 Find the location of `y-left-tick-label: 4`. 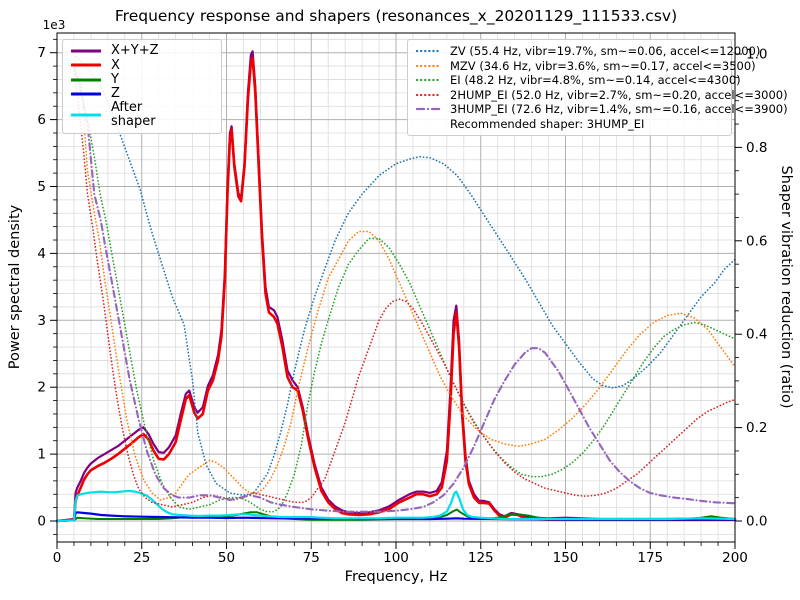

y-left-tick-label: 4 is located at coordinates (41, 254).